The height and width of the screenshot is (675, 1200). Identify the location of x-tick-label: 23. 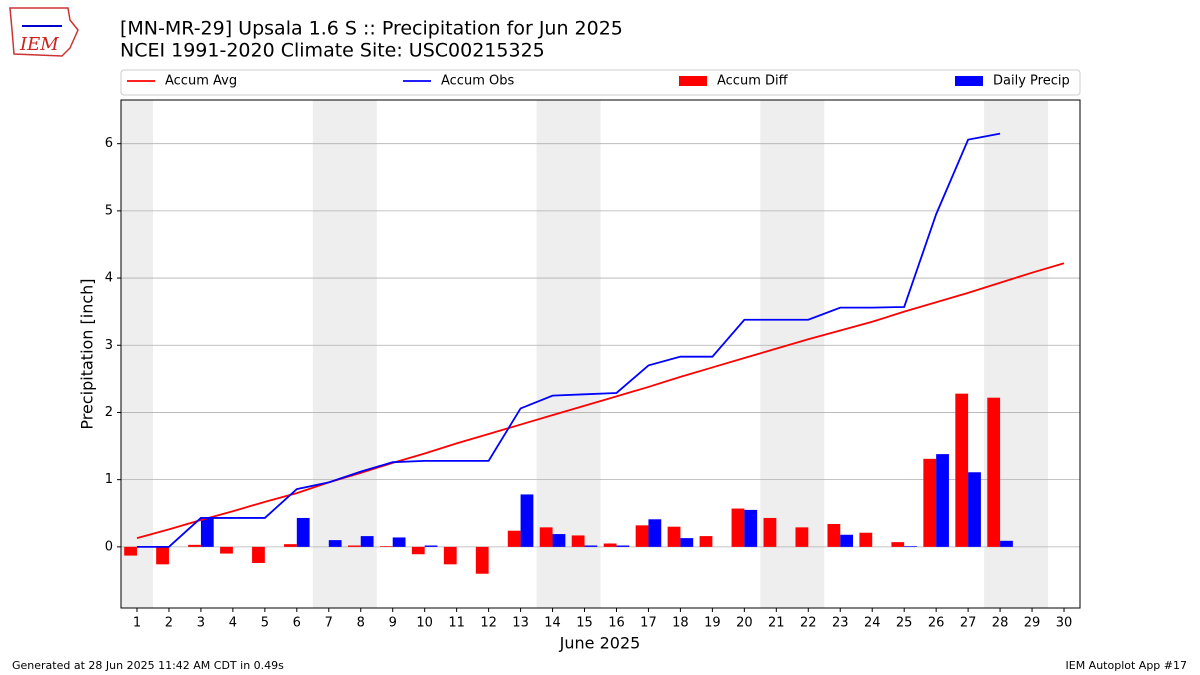
(840, 623).